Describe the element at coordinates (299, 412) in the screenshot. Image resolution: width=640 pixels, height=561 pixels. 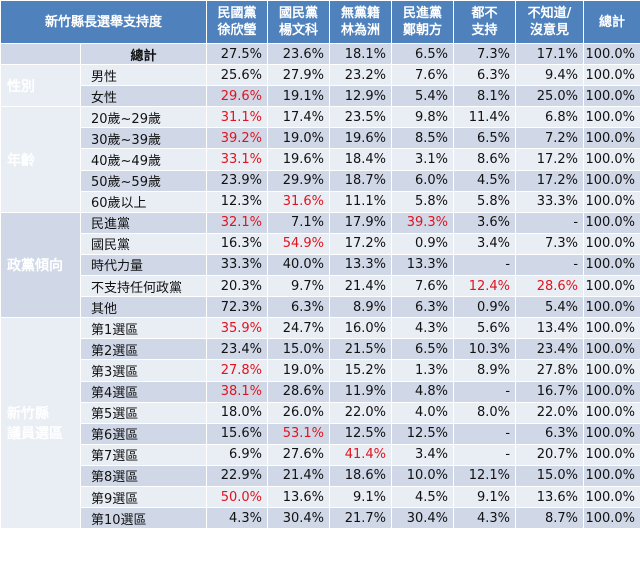
I see `table-cell: 26.0%` at that location.